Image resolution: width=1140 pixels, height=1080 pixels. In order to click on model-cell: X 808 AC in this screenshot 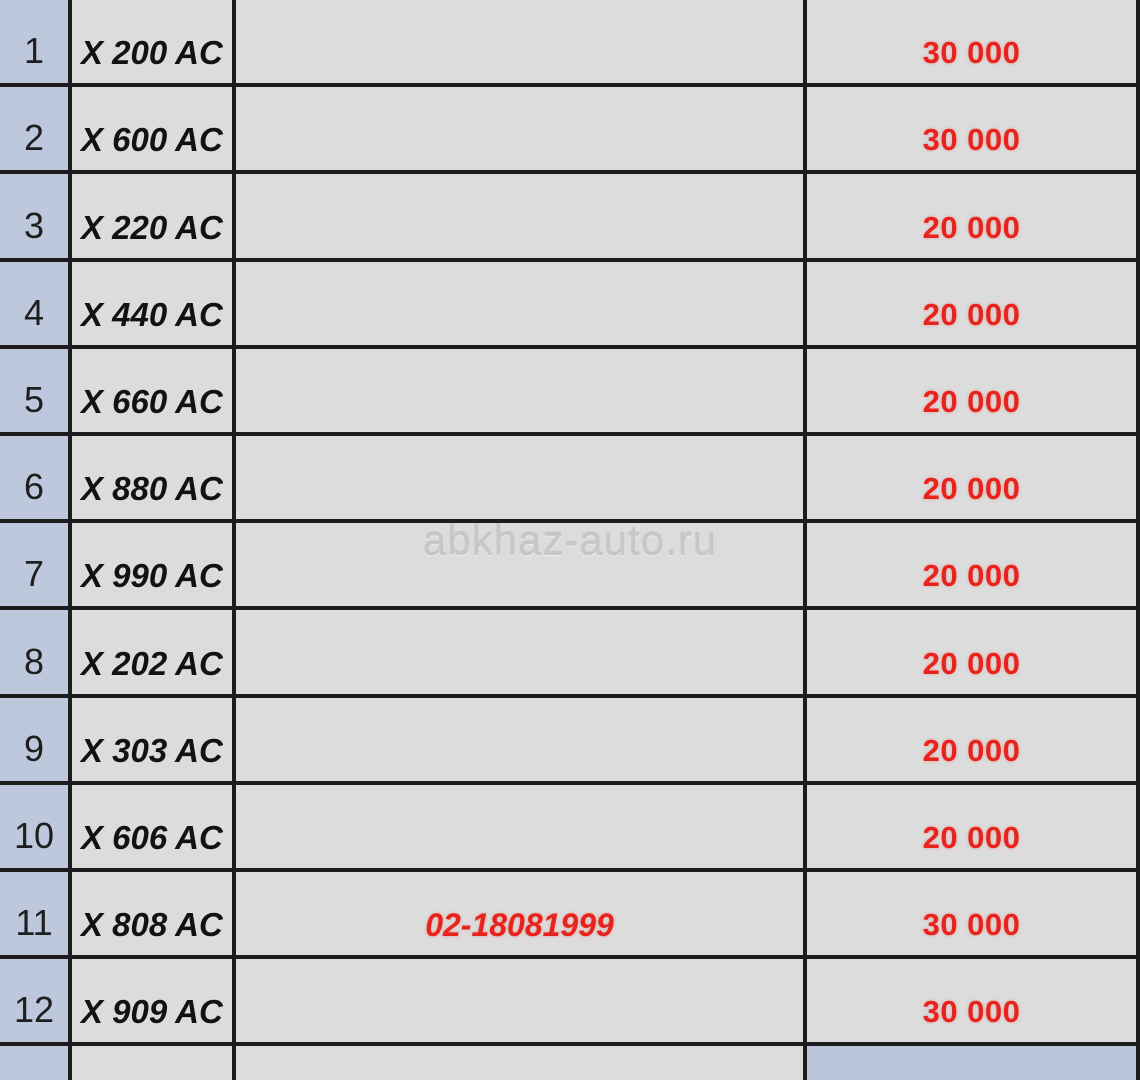, I will do `click(154, 913)`.